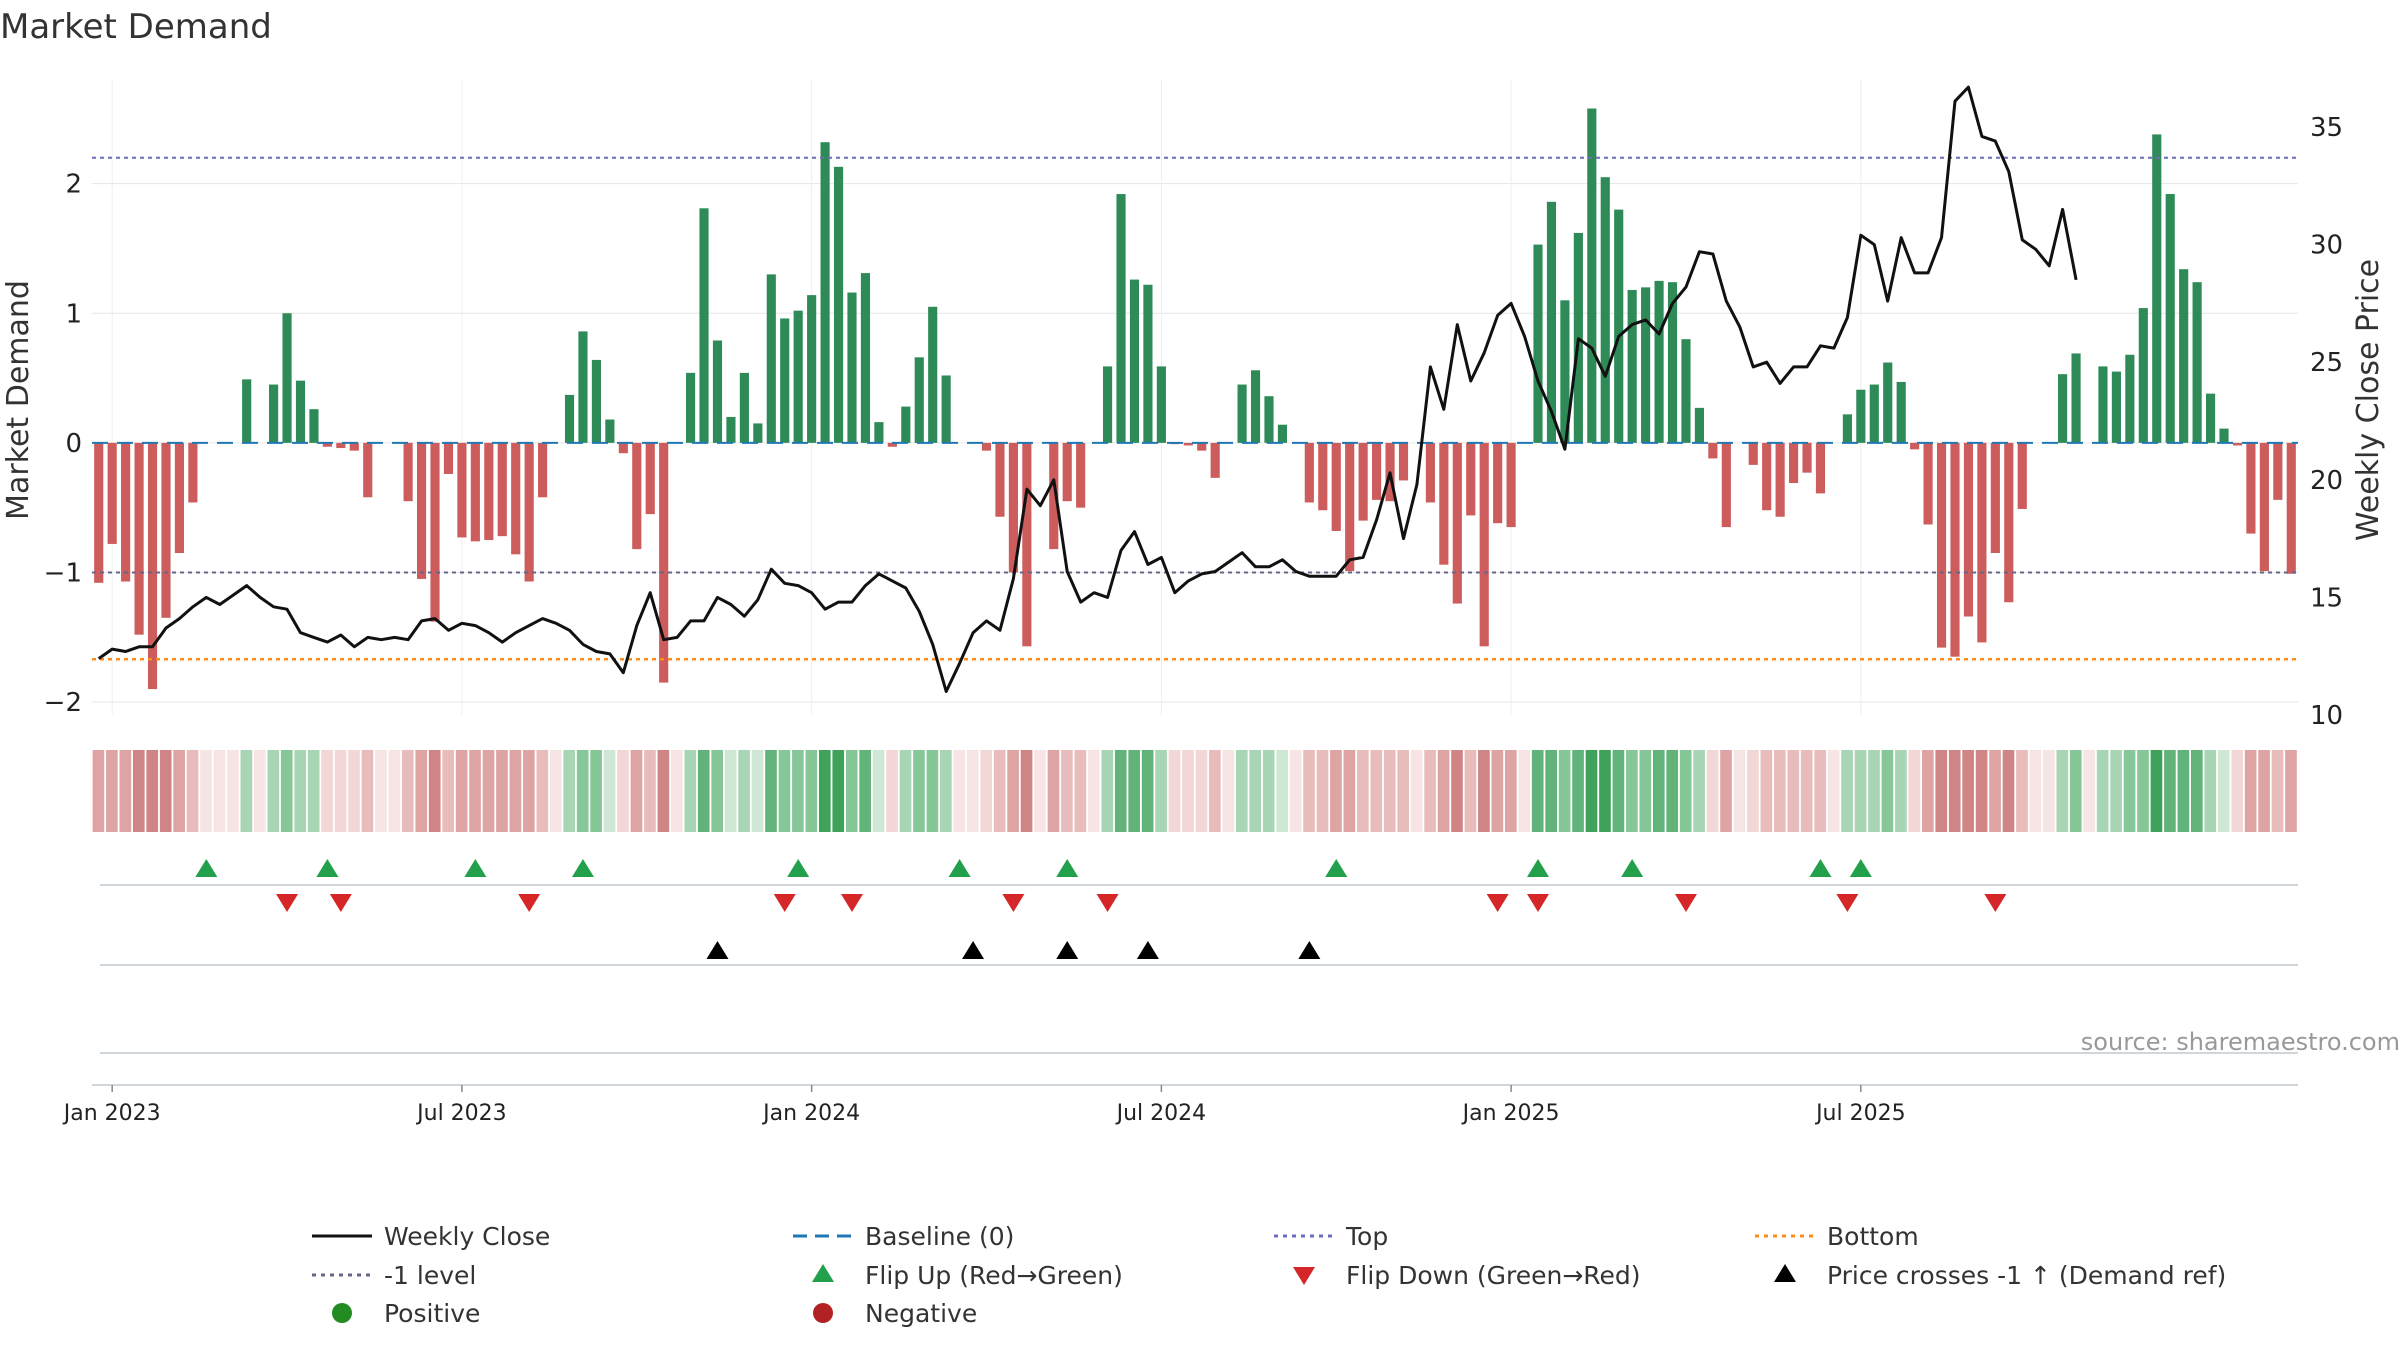 This screenshot has width=2400, height=1350. I want to click on legend-negative: Negative, so click(921, 1313).